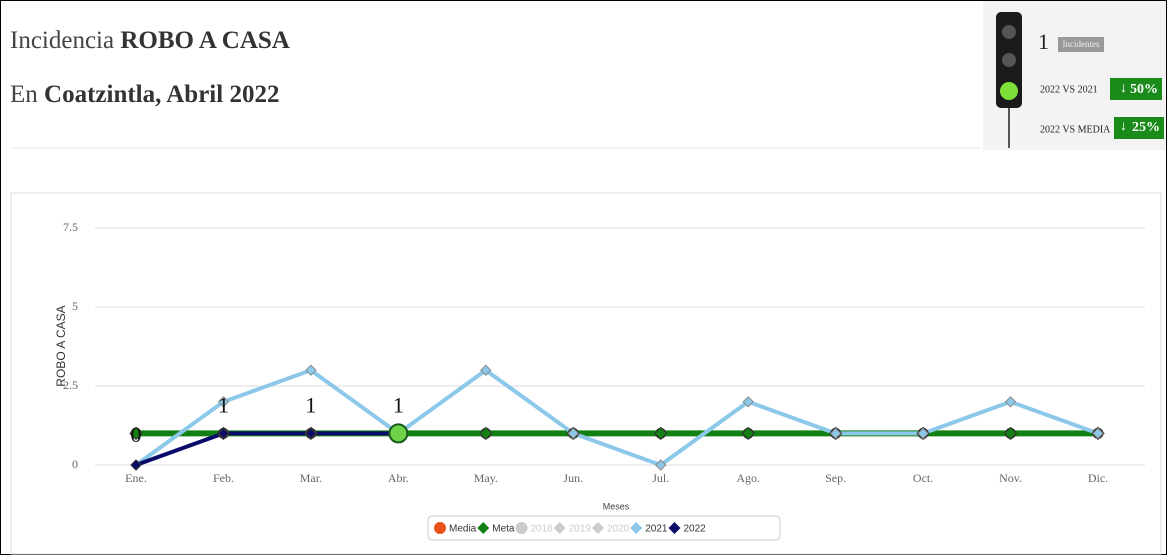 The width and height of the screenshot is (1167, 555). I want to click on legend-label: Meta, so click(503, 529).